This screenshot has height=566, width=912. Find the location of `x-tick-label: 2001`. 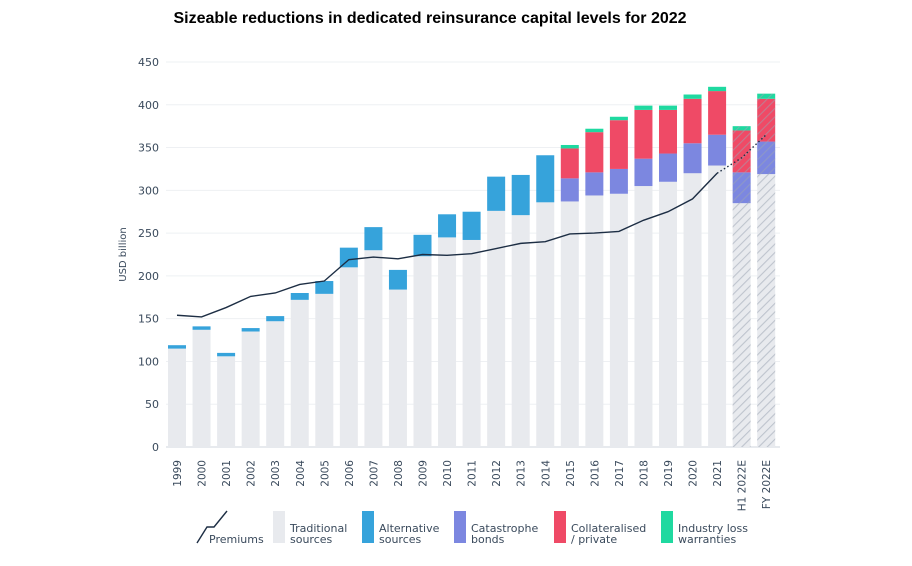

x-tick-label: 2001 is located at coordinates (227, 473).